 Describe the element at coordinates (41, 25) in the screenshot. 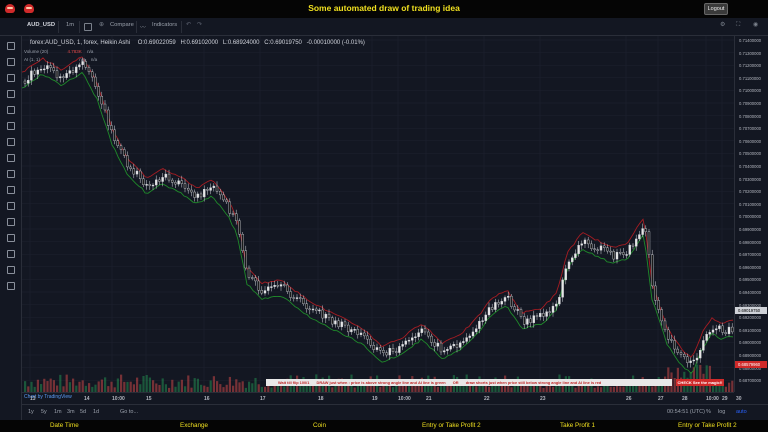

I see `symbol-search: AUD_USD` at that location.